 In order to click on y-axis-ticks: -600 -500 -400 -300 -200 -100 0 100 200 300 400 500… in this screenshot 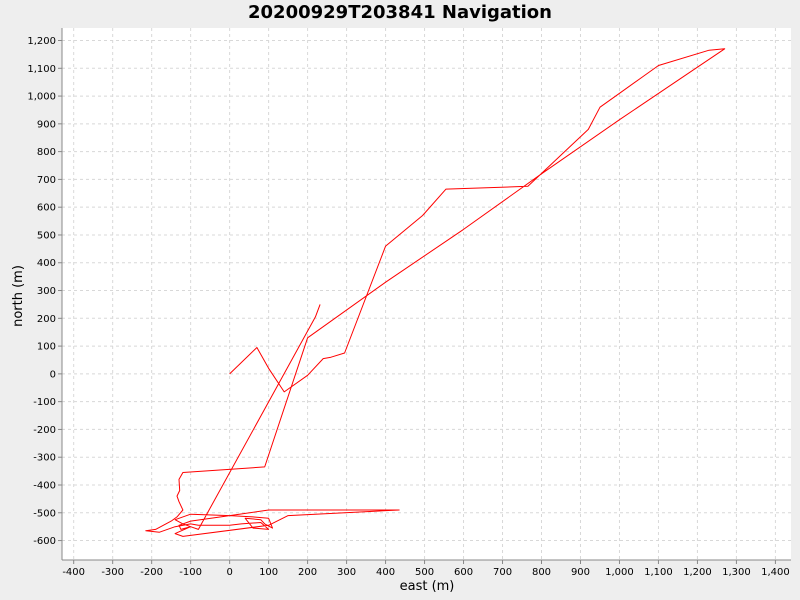, I will do `click(44, 291)`.